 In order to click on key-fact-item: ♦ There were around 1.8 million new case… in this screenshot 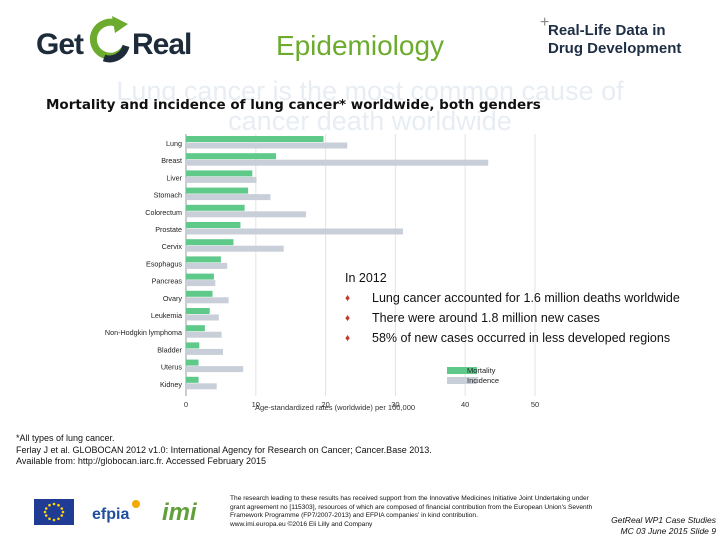, I will do `click(532, 318)`.